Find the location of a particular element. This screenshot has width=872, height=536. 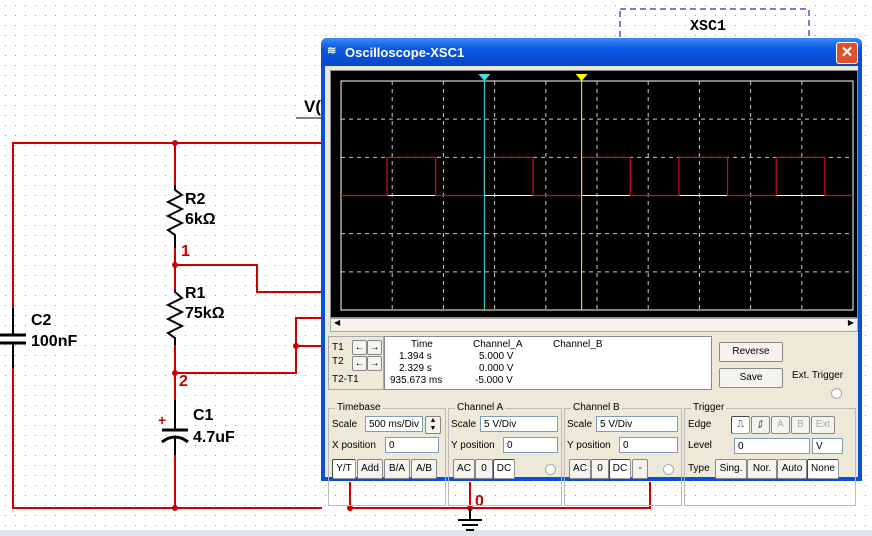

svg-text: 75kΩ is located at coordinates (205, 313).